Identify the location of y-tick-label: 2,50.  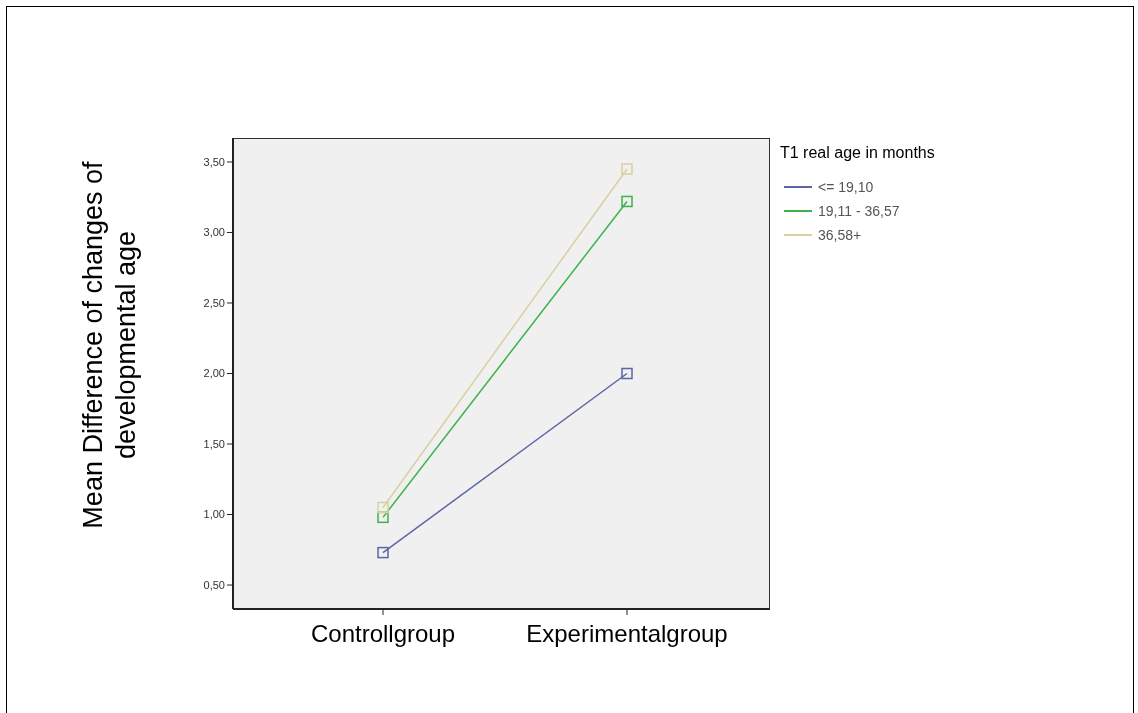
(214, 302).